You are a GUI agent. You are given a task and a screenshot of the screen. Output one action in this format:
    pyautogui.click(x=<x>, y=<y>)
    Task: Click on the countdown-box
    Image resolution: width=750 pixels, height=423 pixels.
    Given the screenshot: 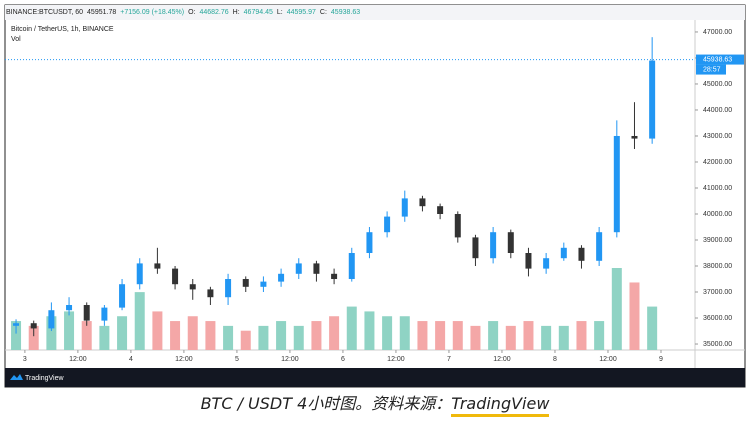 What is the action you would take?
    pyautogui.click(x=711, y=69)
    